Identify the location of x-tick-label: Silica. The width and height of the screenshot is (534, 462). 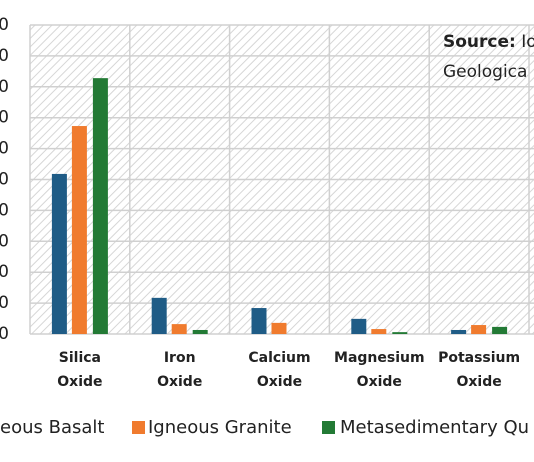
(80, 358).